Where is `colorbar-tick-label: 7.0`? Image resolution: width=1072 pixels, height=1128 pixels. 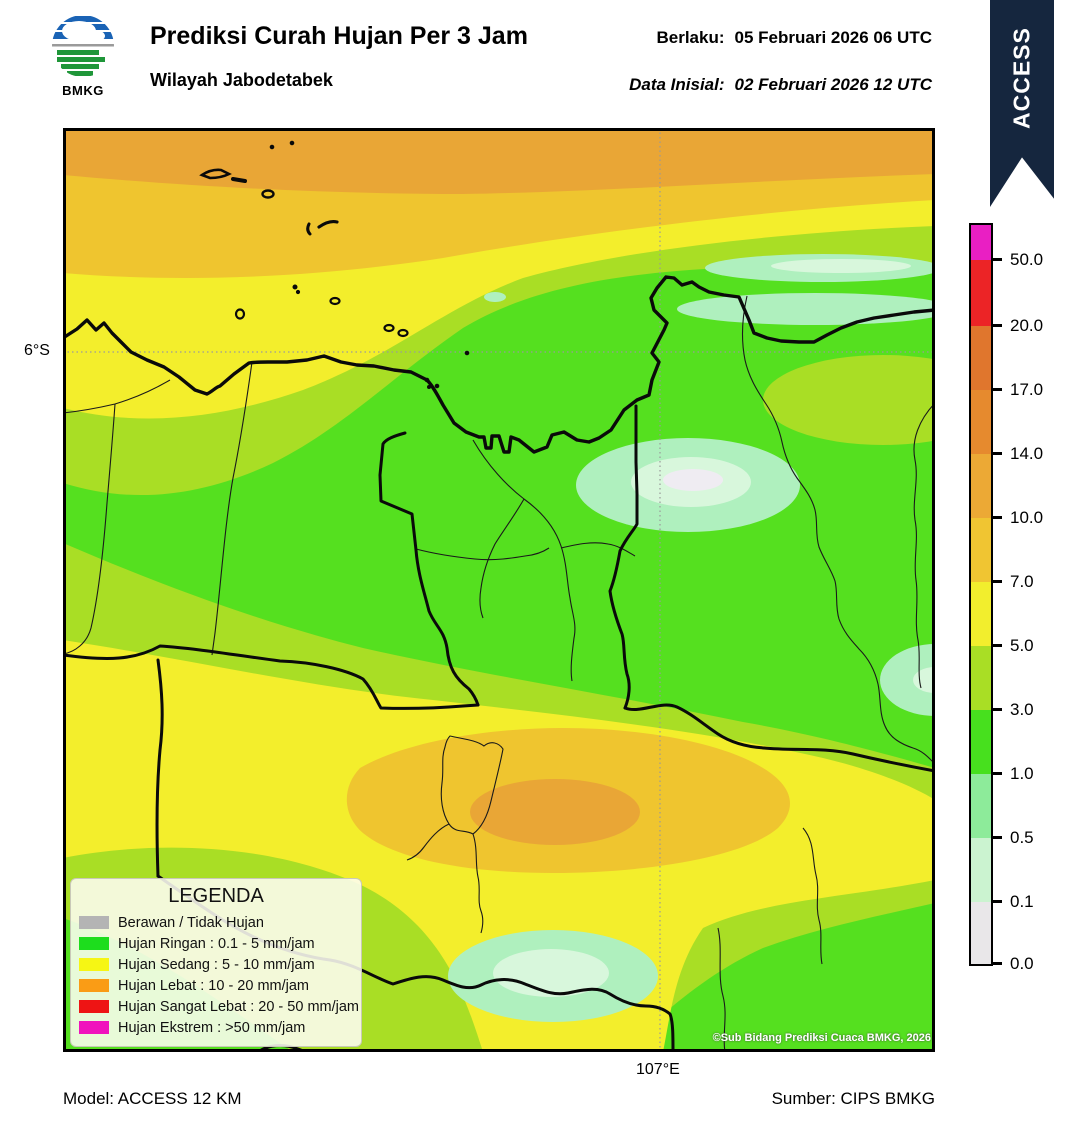 colorbar-tick-label: 7.0 is located at coordinates (1022, 581).